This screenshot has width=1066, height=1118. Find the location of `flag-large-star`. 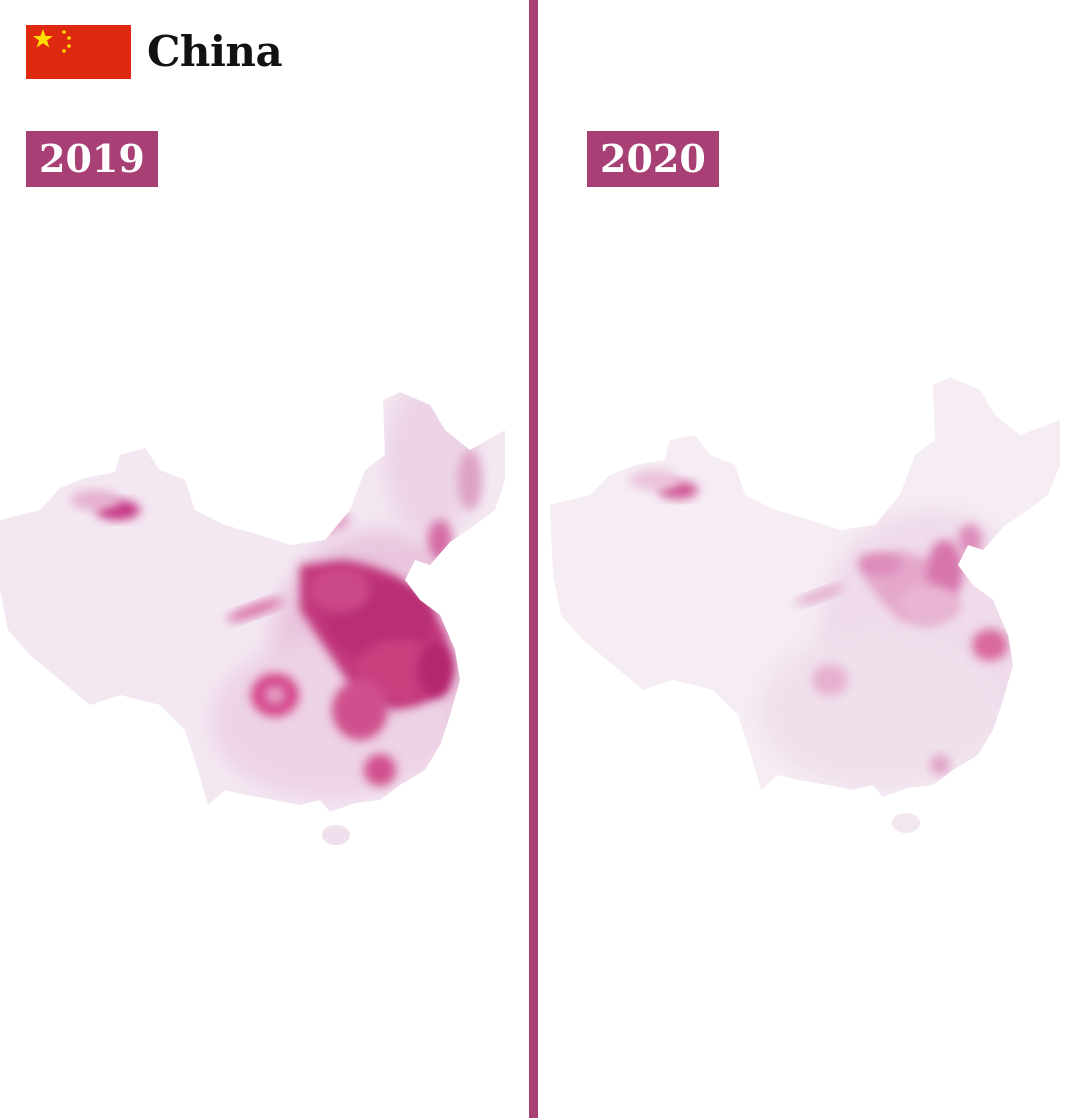

flag-large-star is located at coordinates (43, 38).